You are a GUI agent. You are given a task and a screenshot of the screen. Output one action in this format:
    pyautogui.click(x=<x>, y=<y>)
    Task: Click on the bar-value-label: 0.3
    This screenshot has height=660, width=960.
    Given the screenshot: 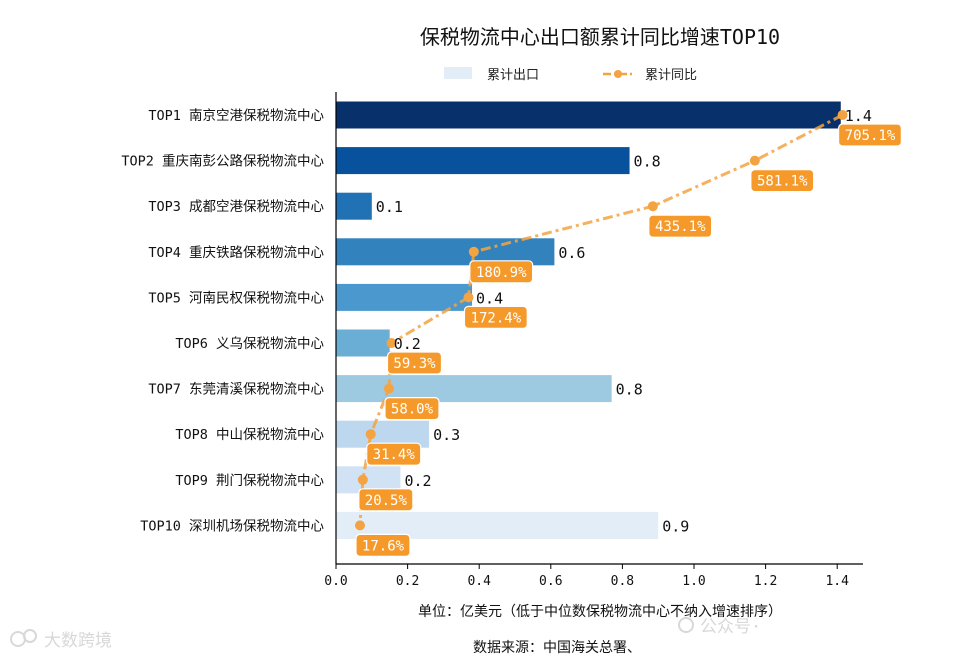 What is the action you would take?
    pyautogui.click(x=446, y=435)
    